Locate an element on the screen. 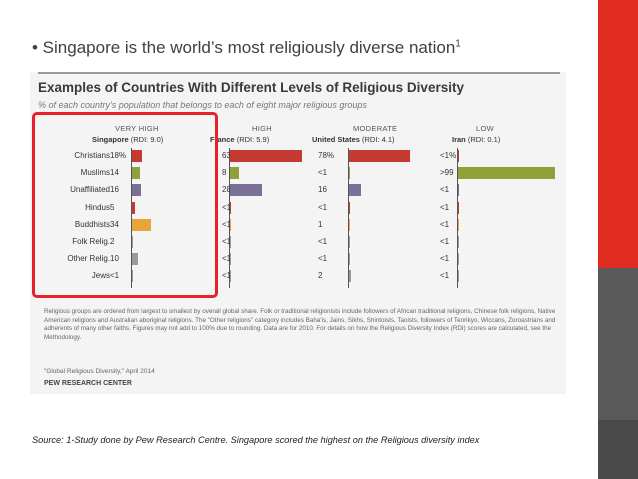 This screenshot has width=638, height=479. value-label-france-4: <1 is located at coordinates (227, 224).